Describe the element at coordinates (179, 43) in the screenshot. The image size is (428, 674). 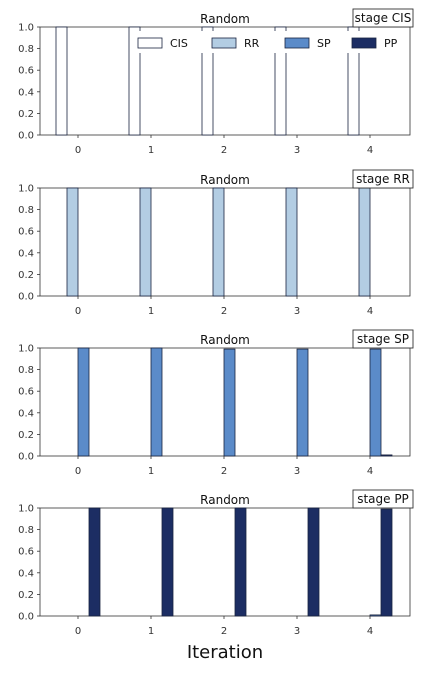
I see `legend-label-cis: CIS` at that location.